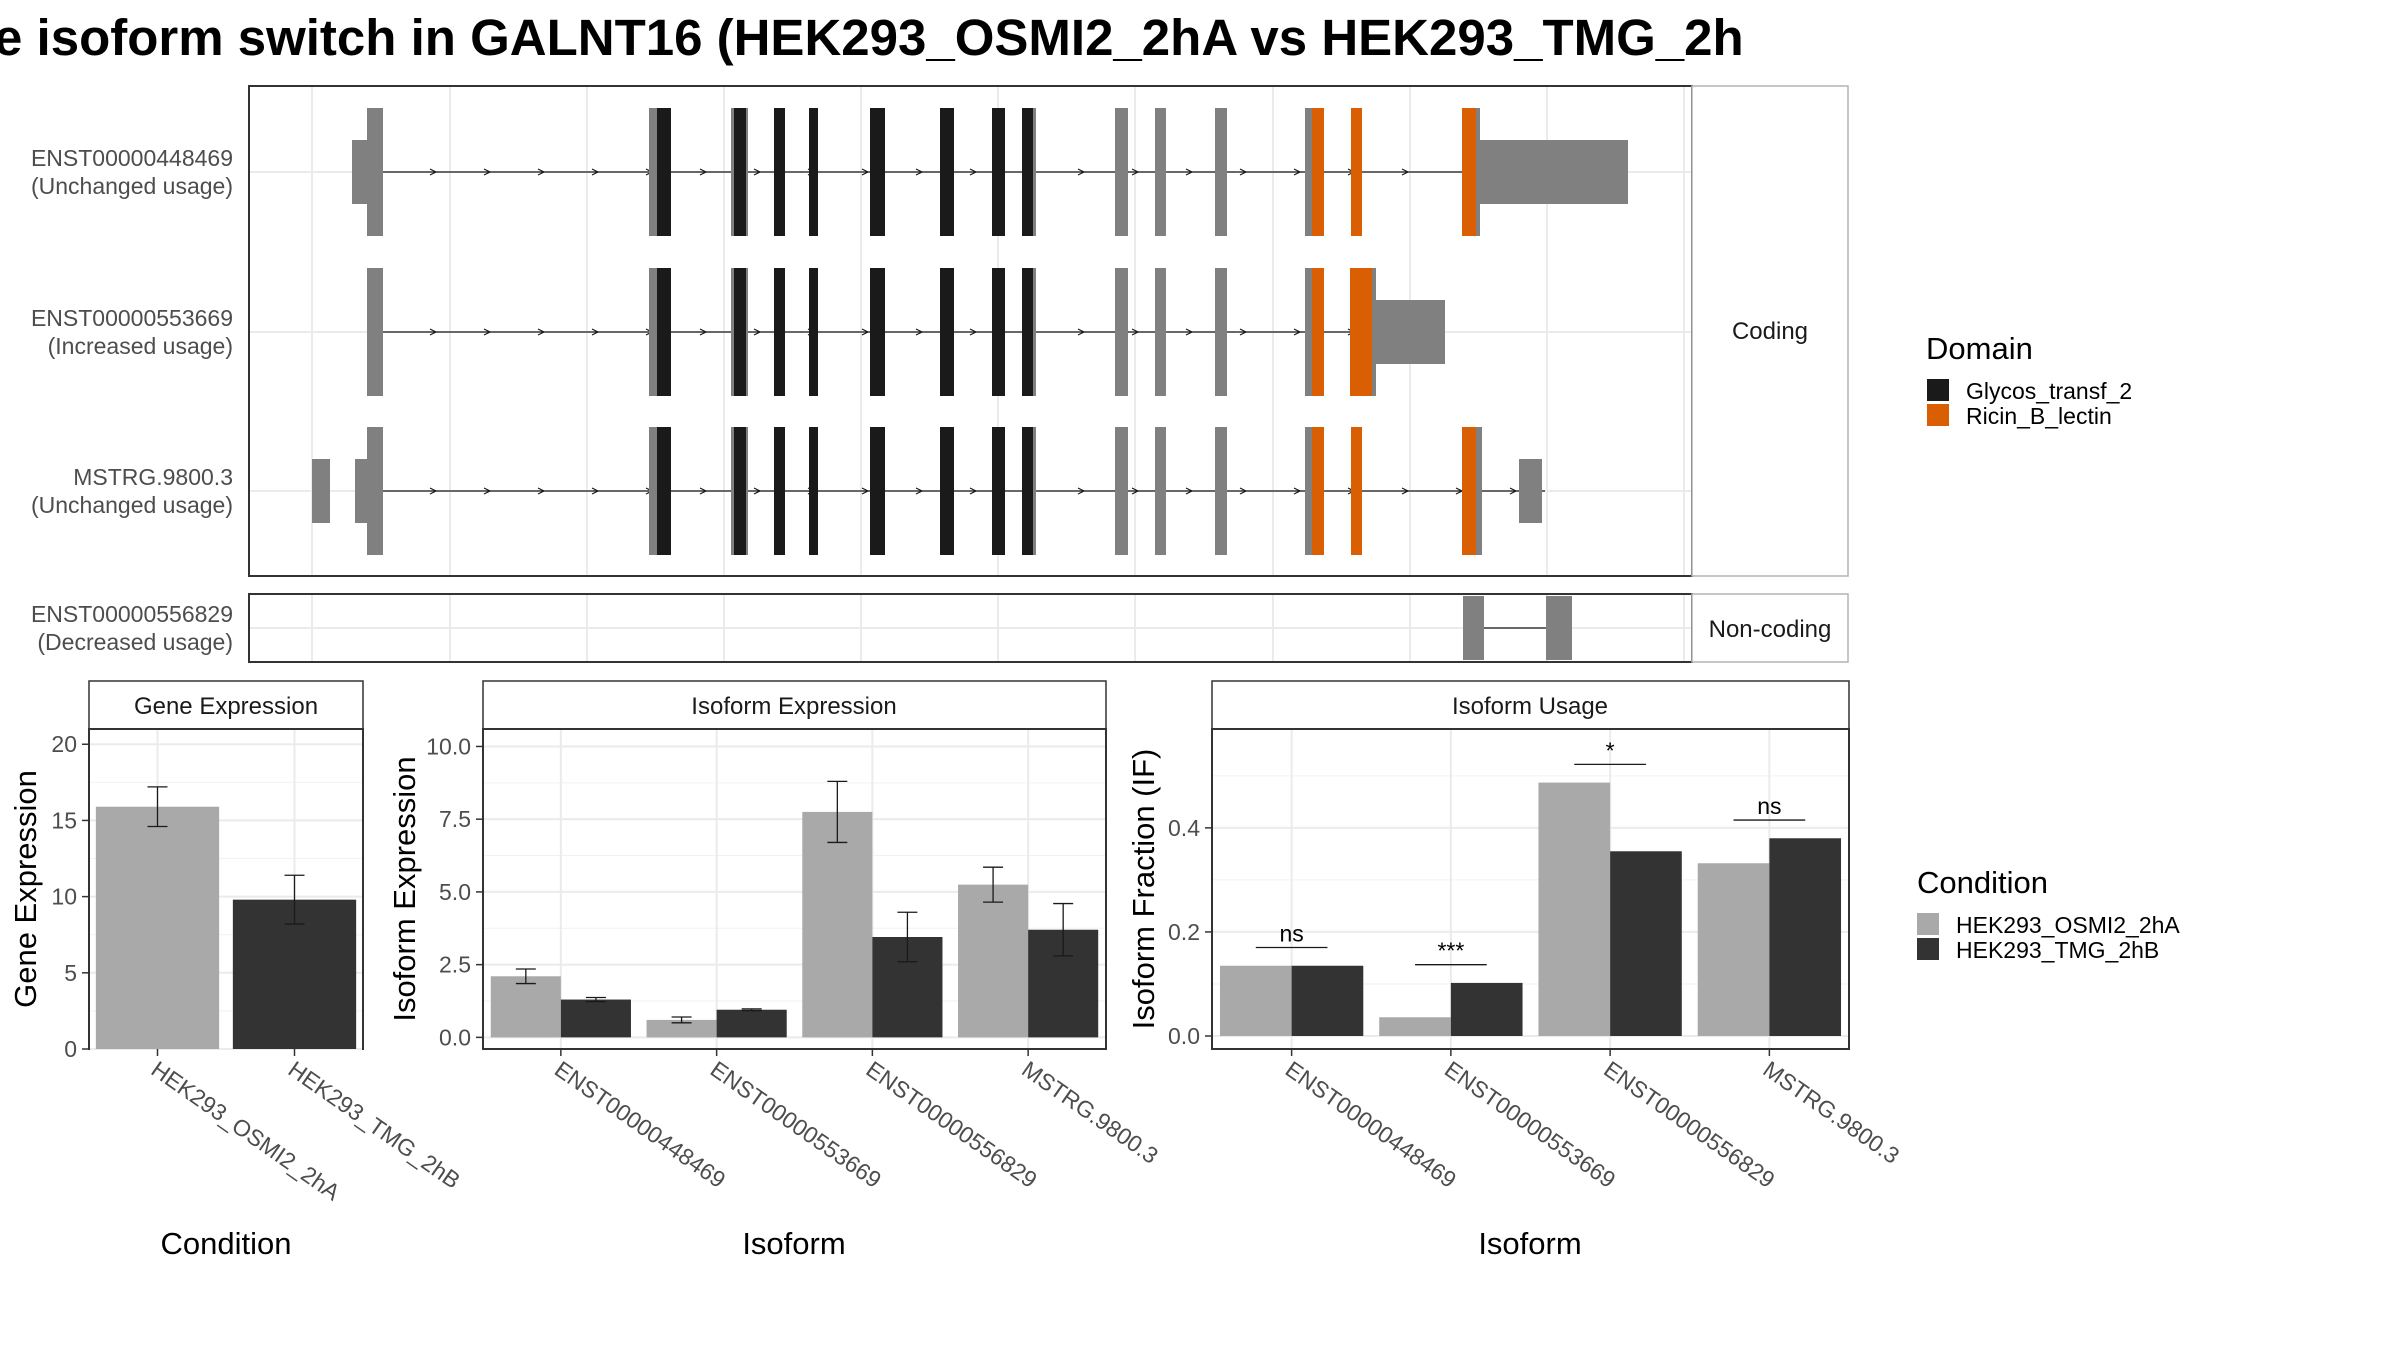  What do you see at coordinates (2049, 391) in the screenshot?
I see `legend-label-glycos-transf-2: Glycos_transf_2` at bounding box center [2049, 391].